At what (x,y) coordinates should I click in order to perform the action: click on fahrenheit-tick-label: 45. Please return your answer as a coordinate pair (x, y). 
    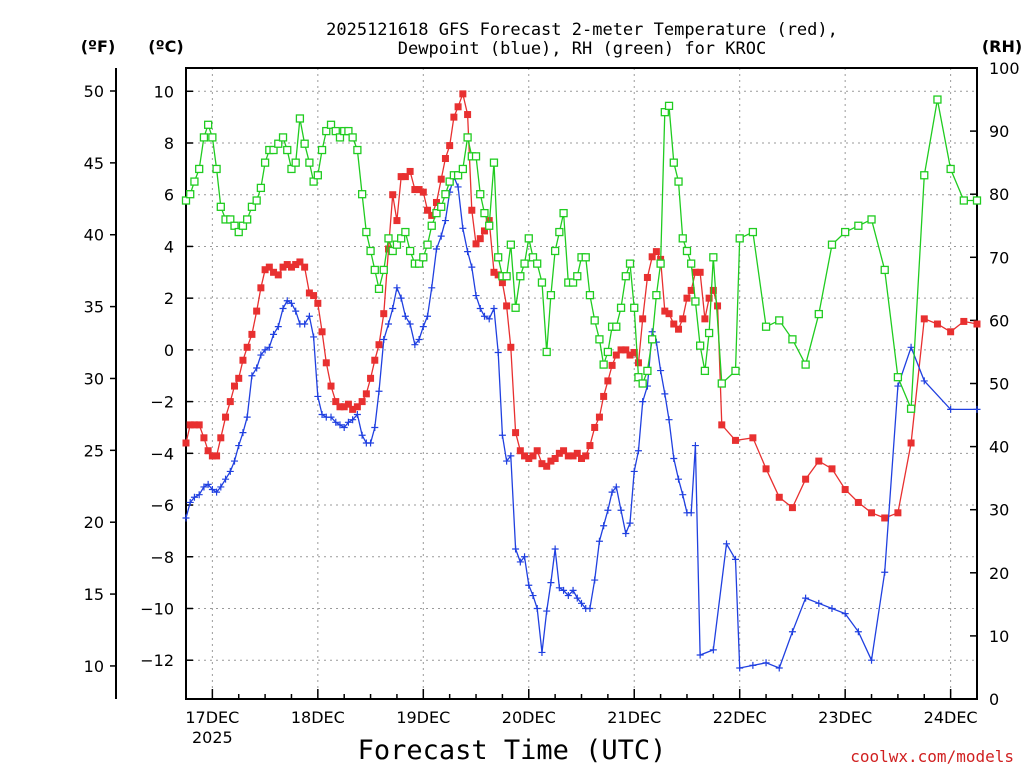
    Looking at the image, I should click on (94, 163).